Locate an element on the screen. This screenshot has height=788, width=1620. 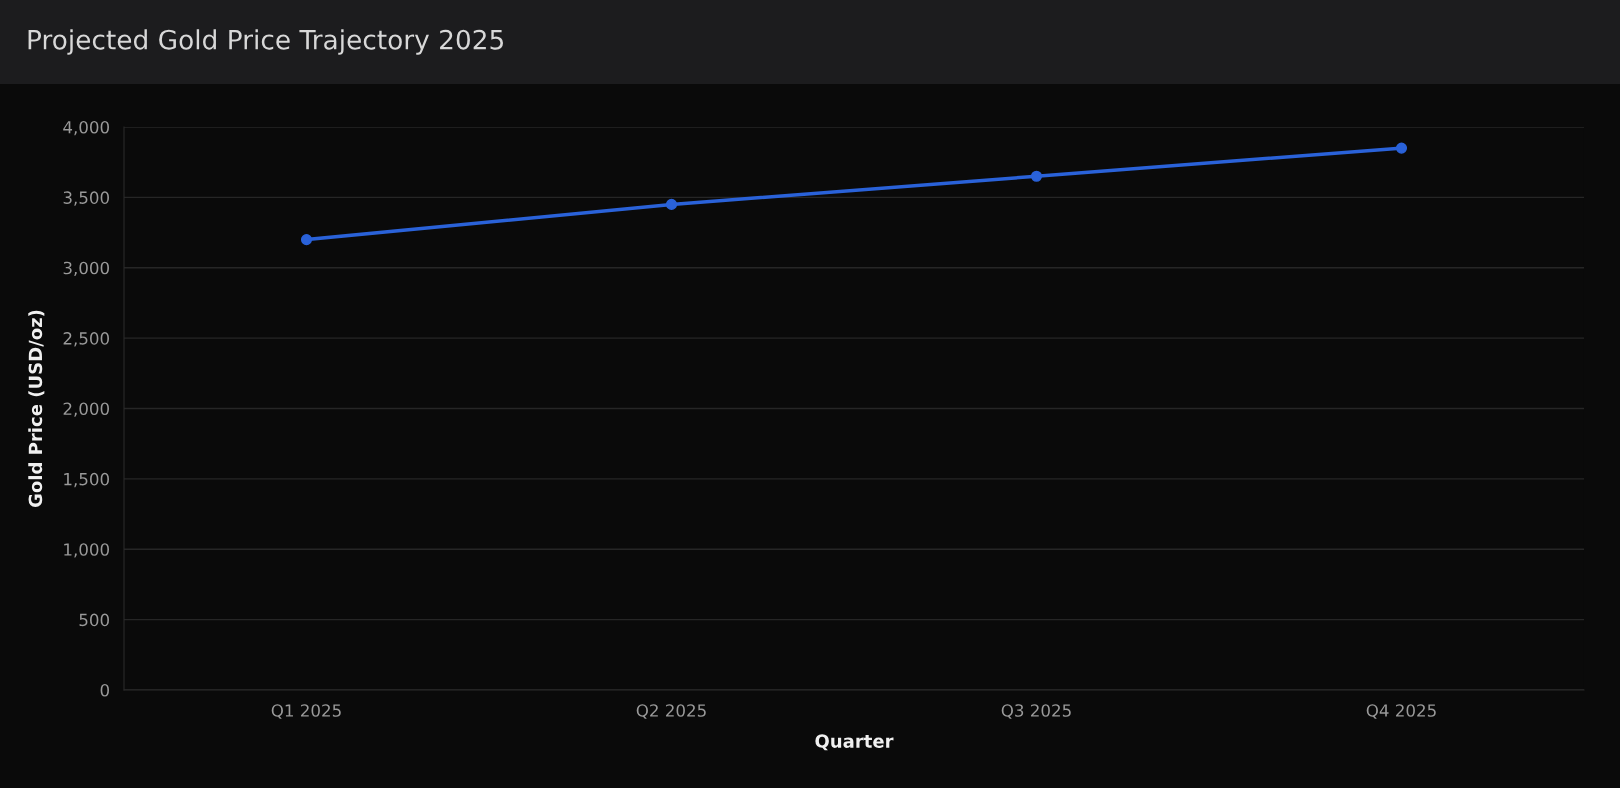
y-tick-label: 1,000 is located at coordinates (86, 550).